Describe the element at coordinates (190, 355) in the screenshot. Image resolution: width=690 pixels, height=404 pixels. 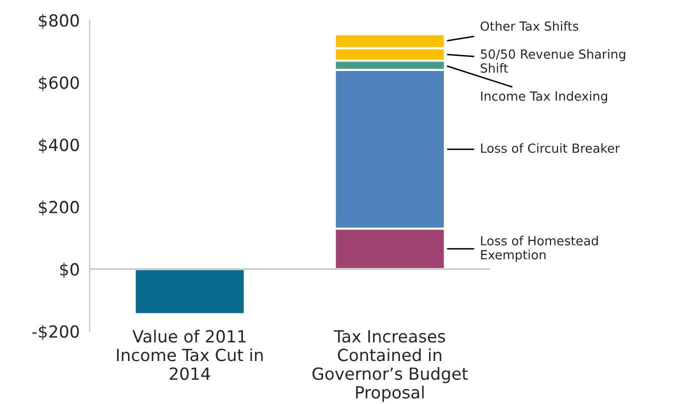
I see `x-tick-label: Value of 2011 Income Tax Cut in 2014` at that location.